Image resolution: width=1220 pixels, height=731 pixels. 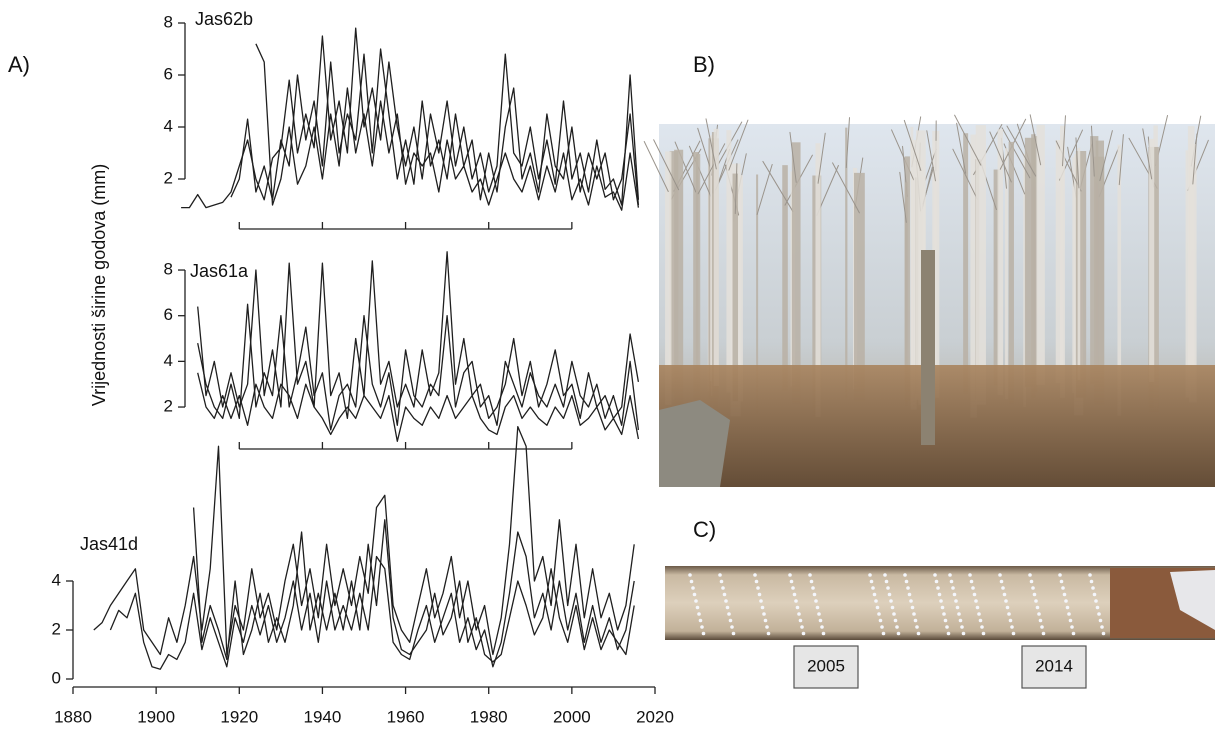 What do you see at coordinates (224, 19) in the screenshot?
I see `panel-title: Jas62b` at bounding box center [224, 19].